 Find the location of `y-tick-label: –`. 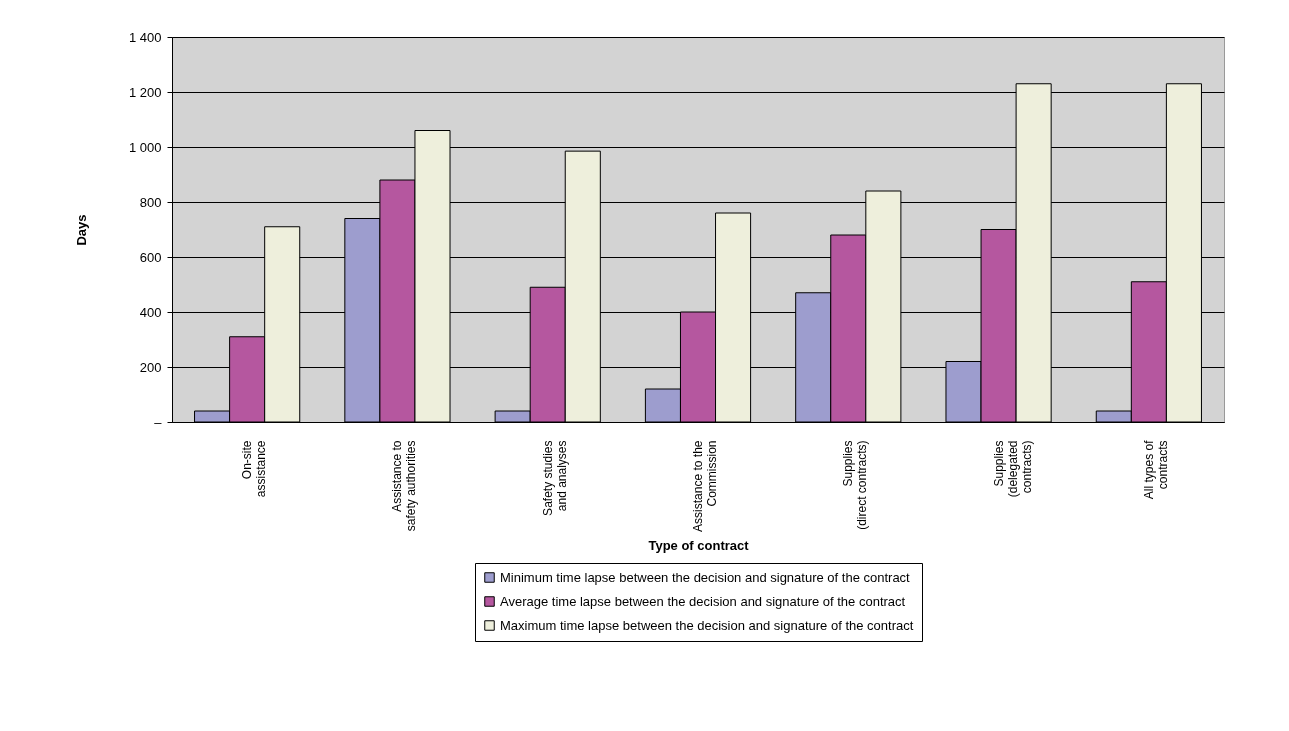

y-tick-label: – is located at coordinates (158, 422).